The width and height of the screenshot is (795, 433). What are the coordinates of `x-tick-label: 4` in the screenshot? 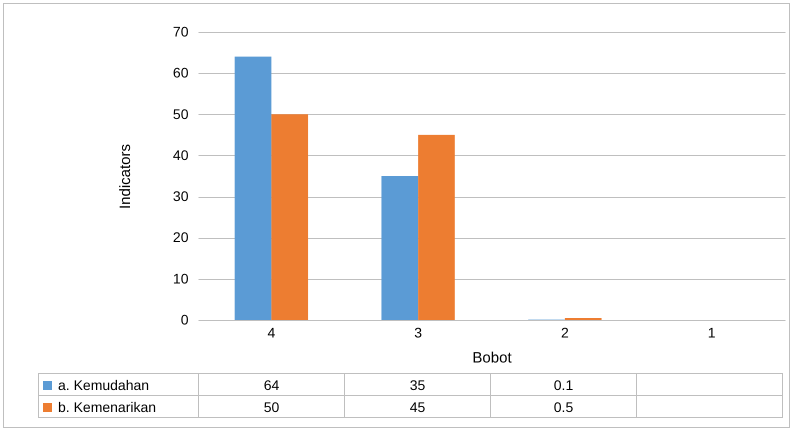 It's located at (271, 332).